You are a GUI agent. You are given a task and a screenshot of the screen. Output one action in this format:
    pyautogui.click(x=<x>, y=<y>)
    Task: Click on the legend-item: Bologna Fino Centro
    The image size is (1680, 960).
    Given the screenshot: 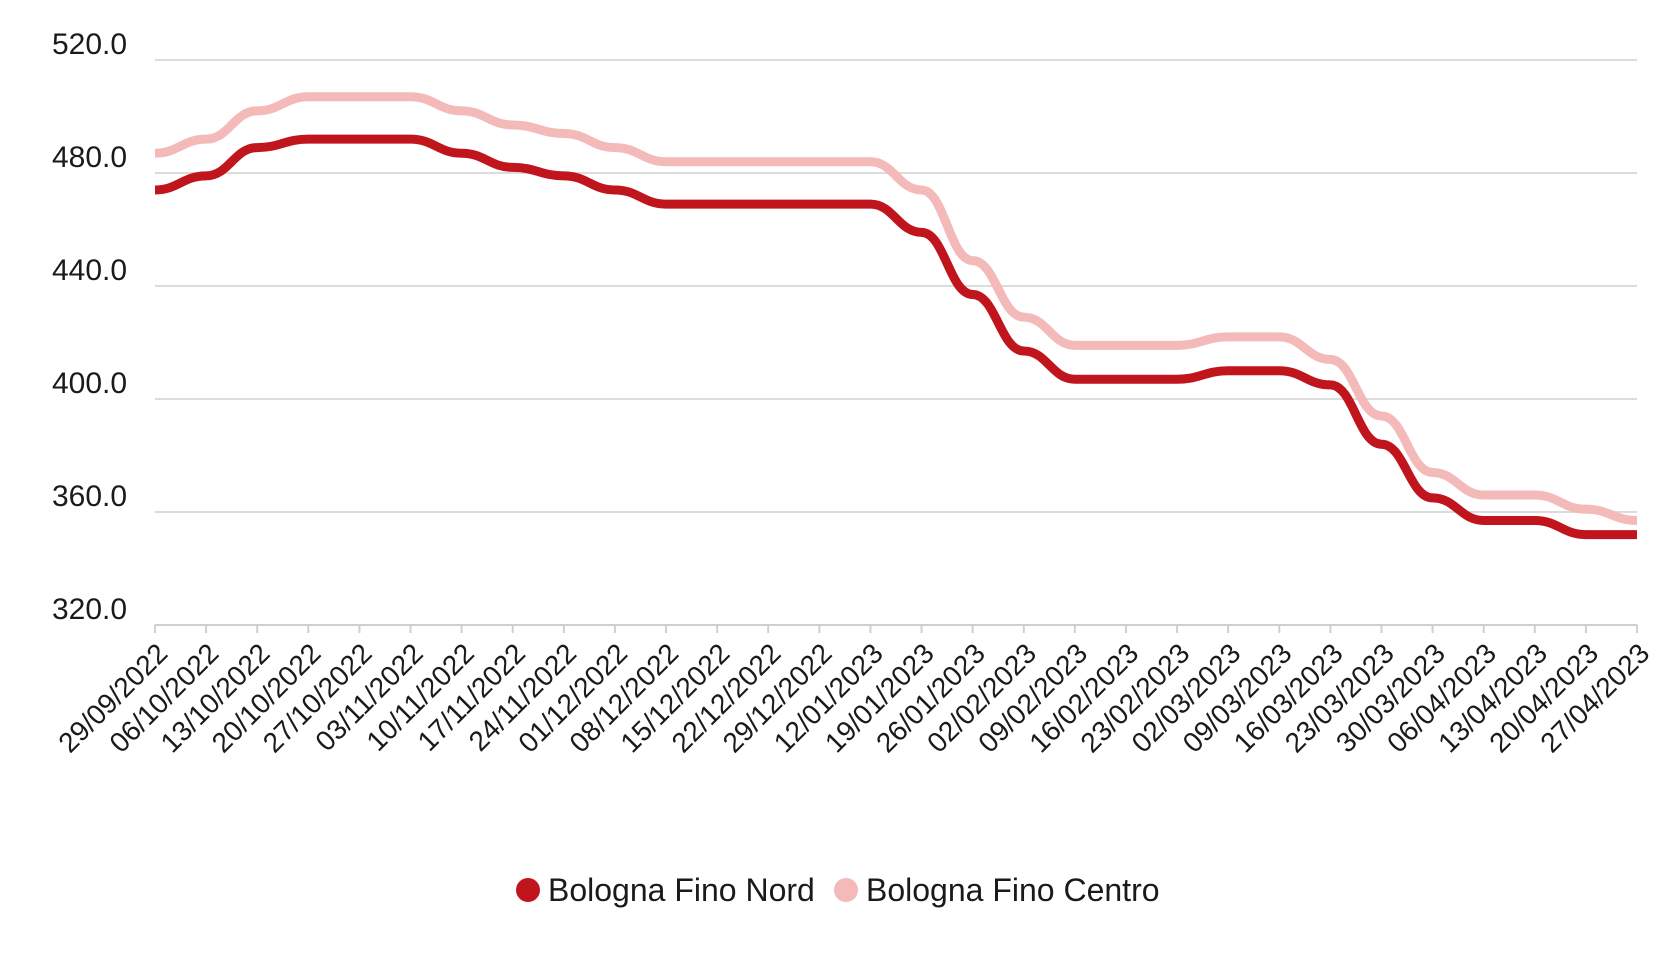 What is the action you would take?
    pyautogui.click(x=997, y=890)
    